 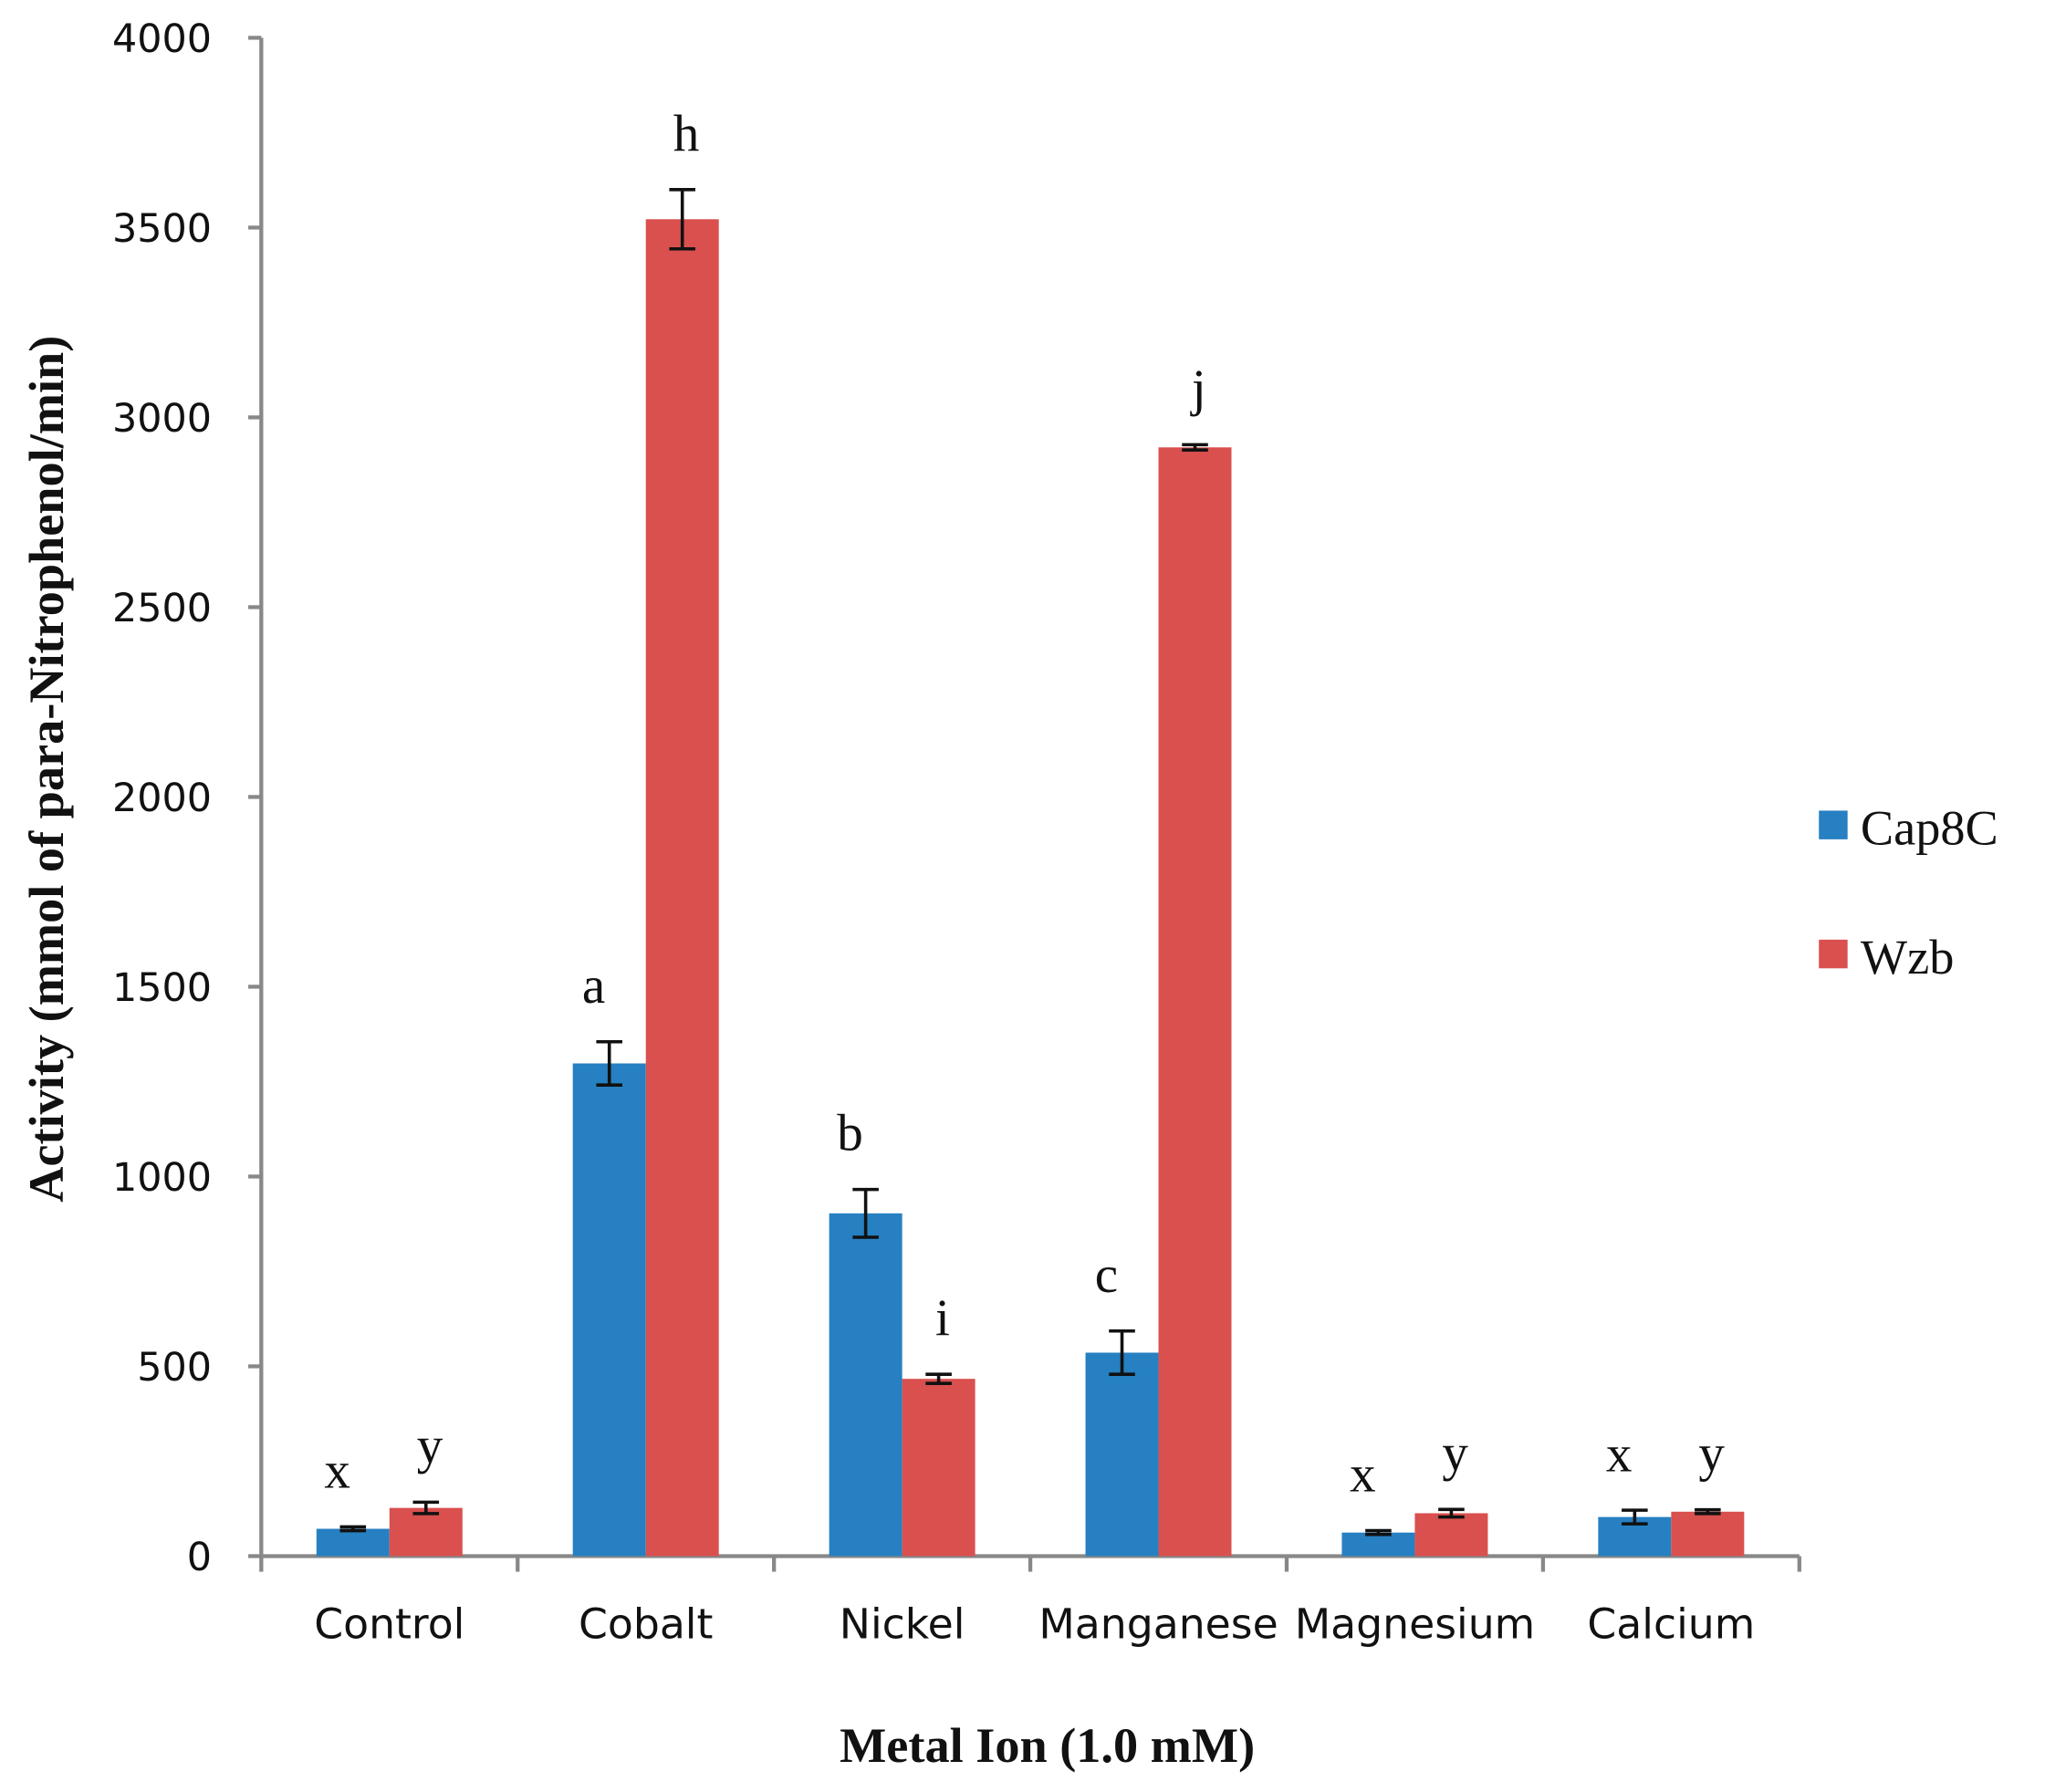 I want to click on bar-wzb-calcium, so click(x=1708, y=1534).